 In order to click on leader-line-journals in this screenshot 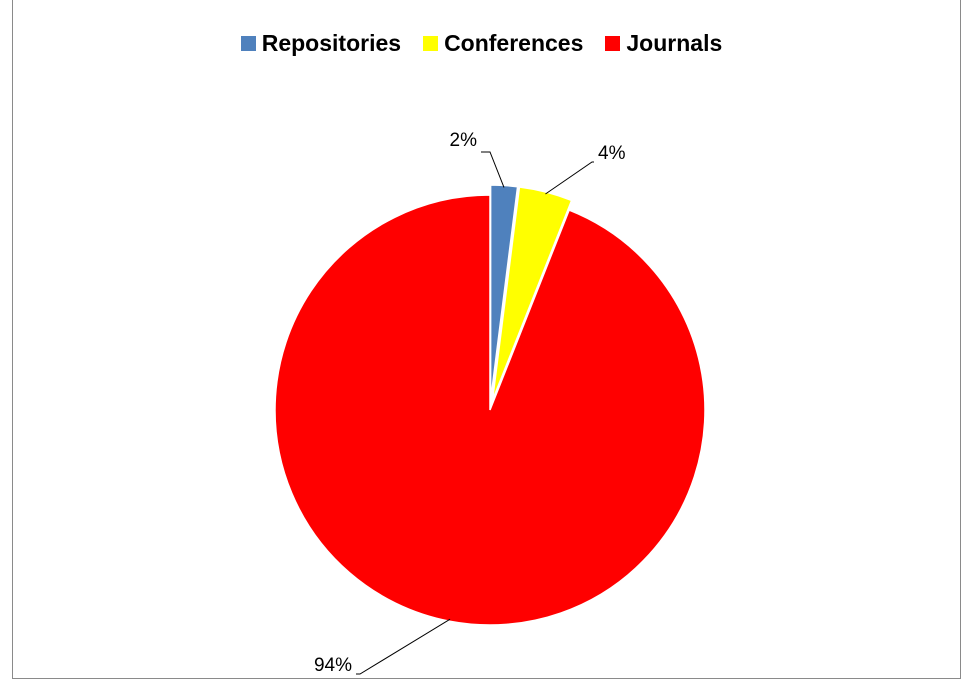, I will do `click(403, 646)`.